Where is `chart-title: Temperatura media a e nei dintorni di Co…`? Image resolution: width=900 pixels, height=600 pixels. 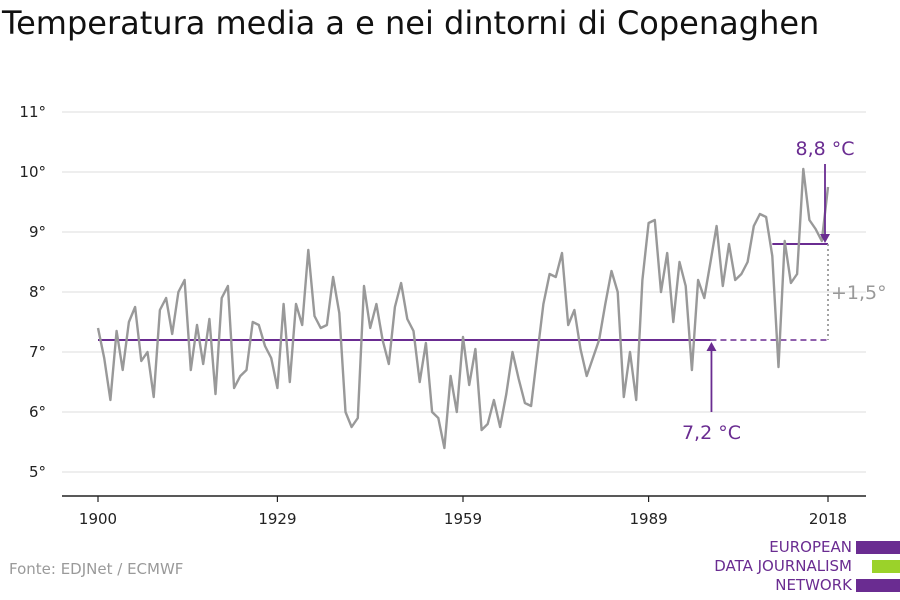
chart-title: Temperatura media a e nei dintorni di Co… is located at coordinates (411, 23).